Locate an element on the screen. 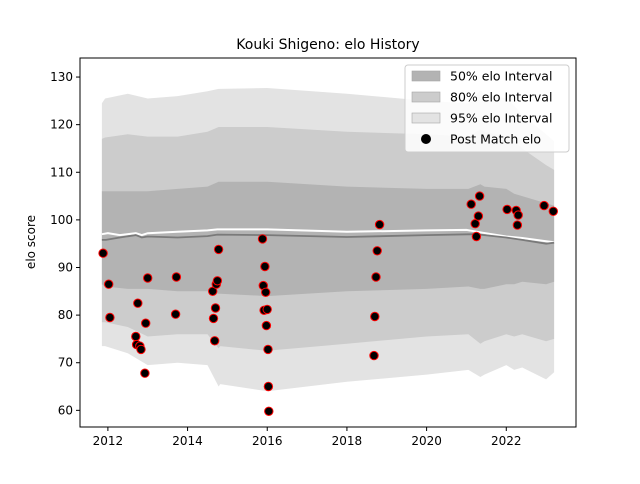 The height and width of the screenshot is (484, 640). legend-marker is located at coordinates (426, 139).